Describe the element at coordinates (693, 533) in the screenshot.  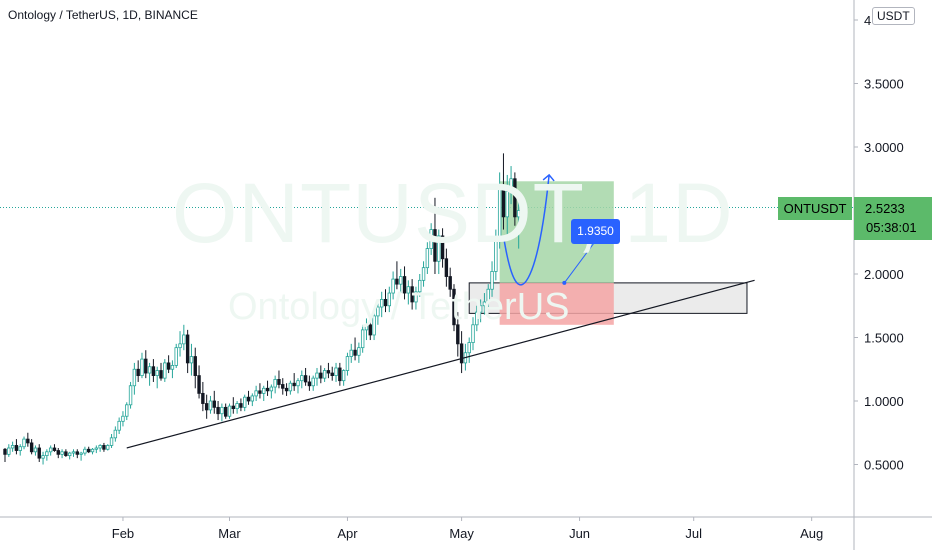
I see `x-tick-label: Jul` at that location.